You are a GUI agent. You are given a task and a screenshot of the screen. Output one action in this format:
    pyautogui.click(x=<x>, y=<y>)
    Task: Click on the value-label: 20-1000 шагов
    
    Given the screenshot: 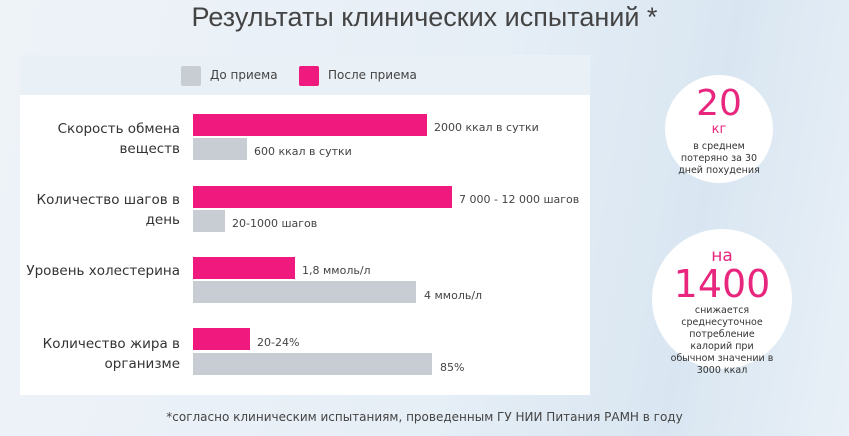 What is the action you would take?
    pyautogui.click(x=275, y=223)
    